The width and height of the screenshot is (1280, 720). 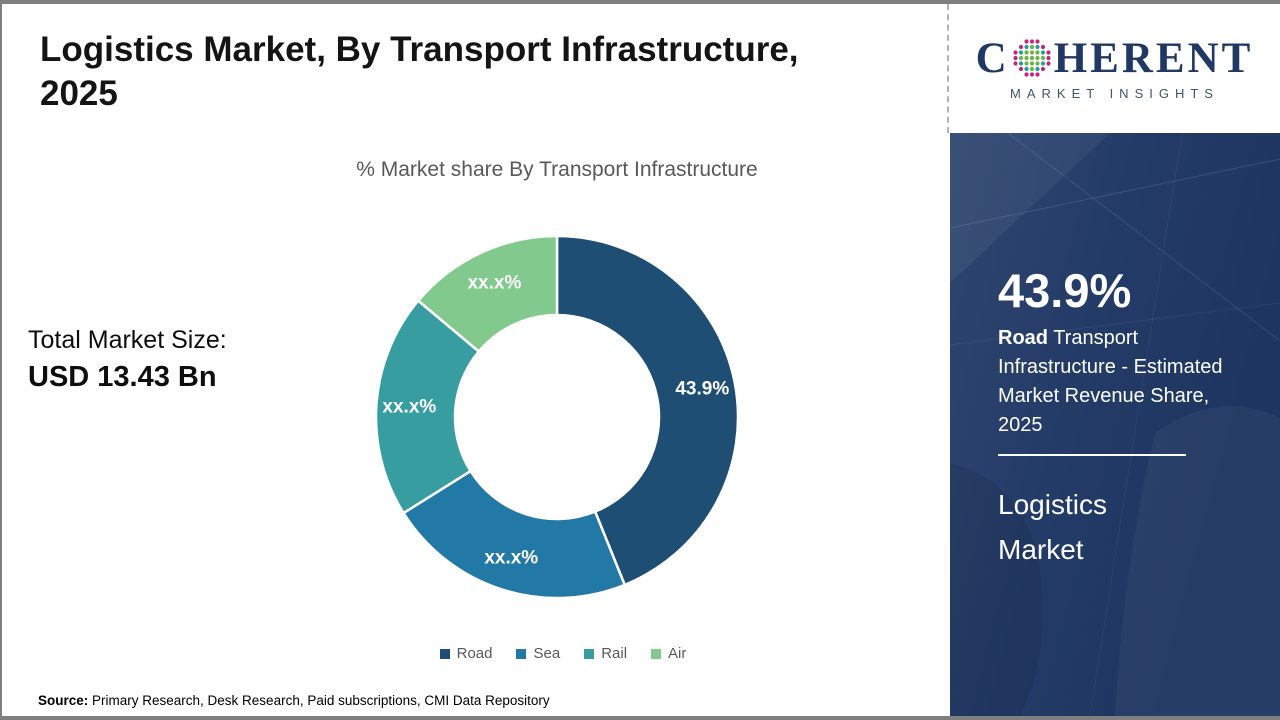 I want to click on slice-air, so click(x=488, y=293).